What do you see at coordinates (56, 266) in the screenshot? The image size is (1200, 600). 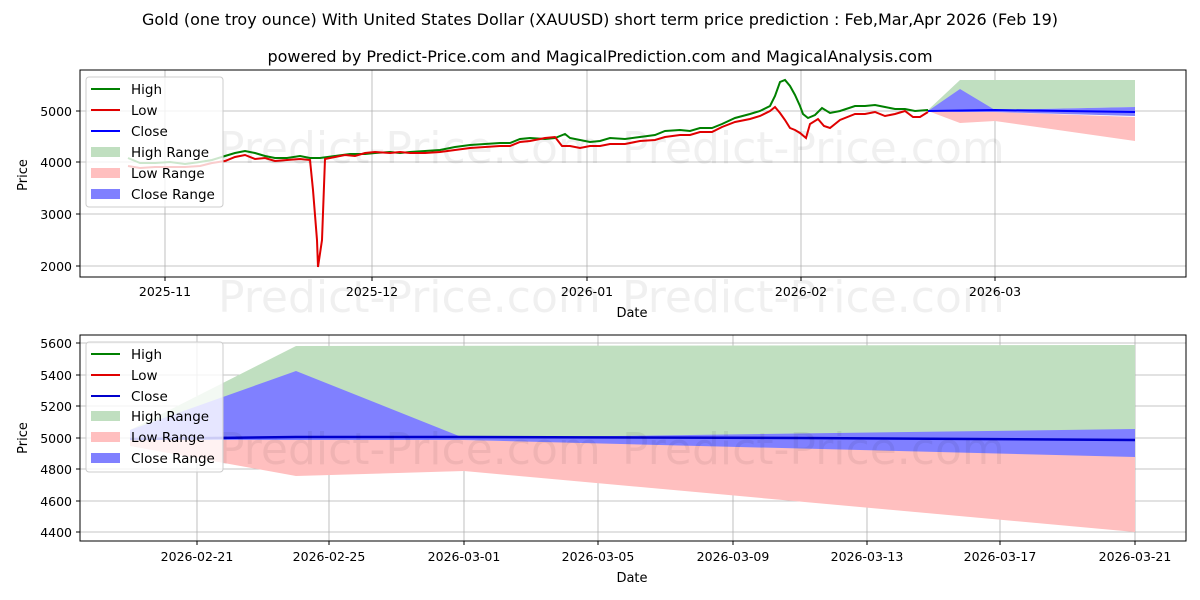 I see `y-tick-label: 2000` at bounding box center [56, 266].